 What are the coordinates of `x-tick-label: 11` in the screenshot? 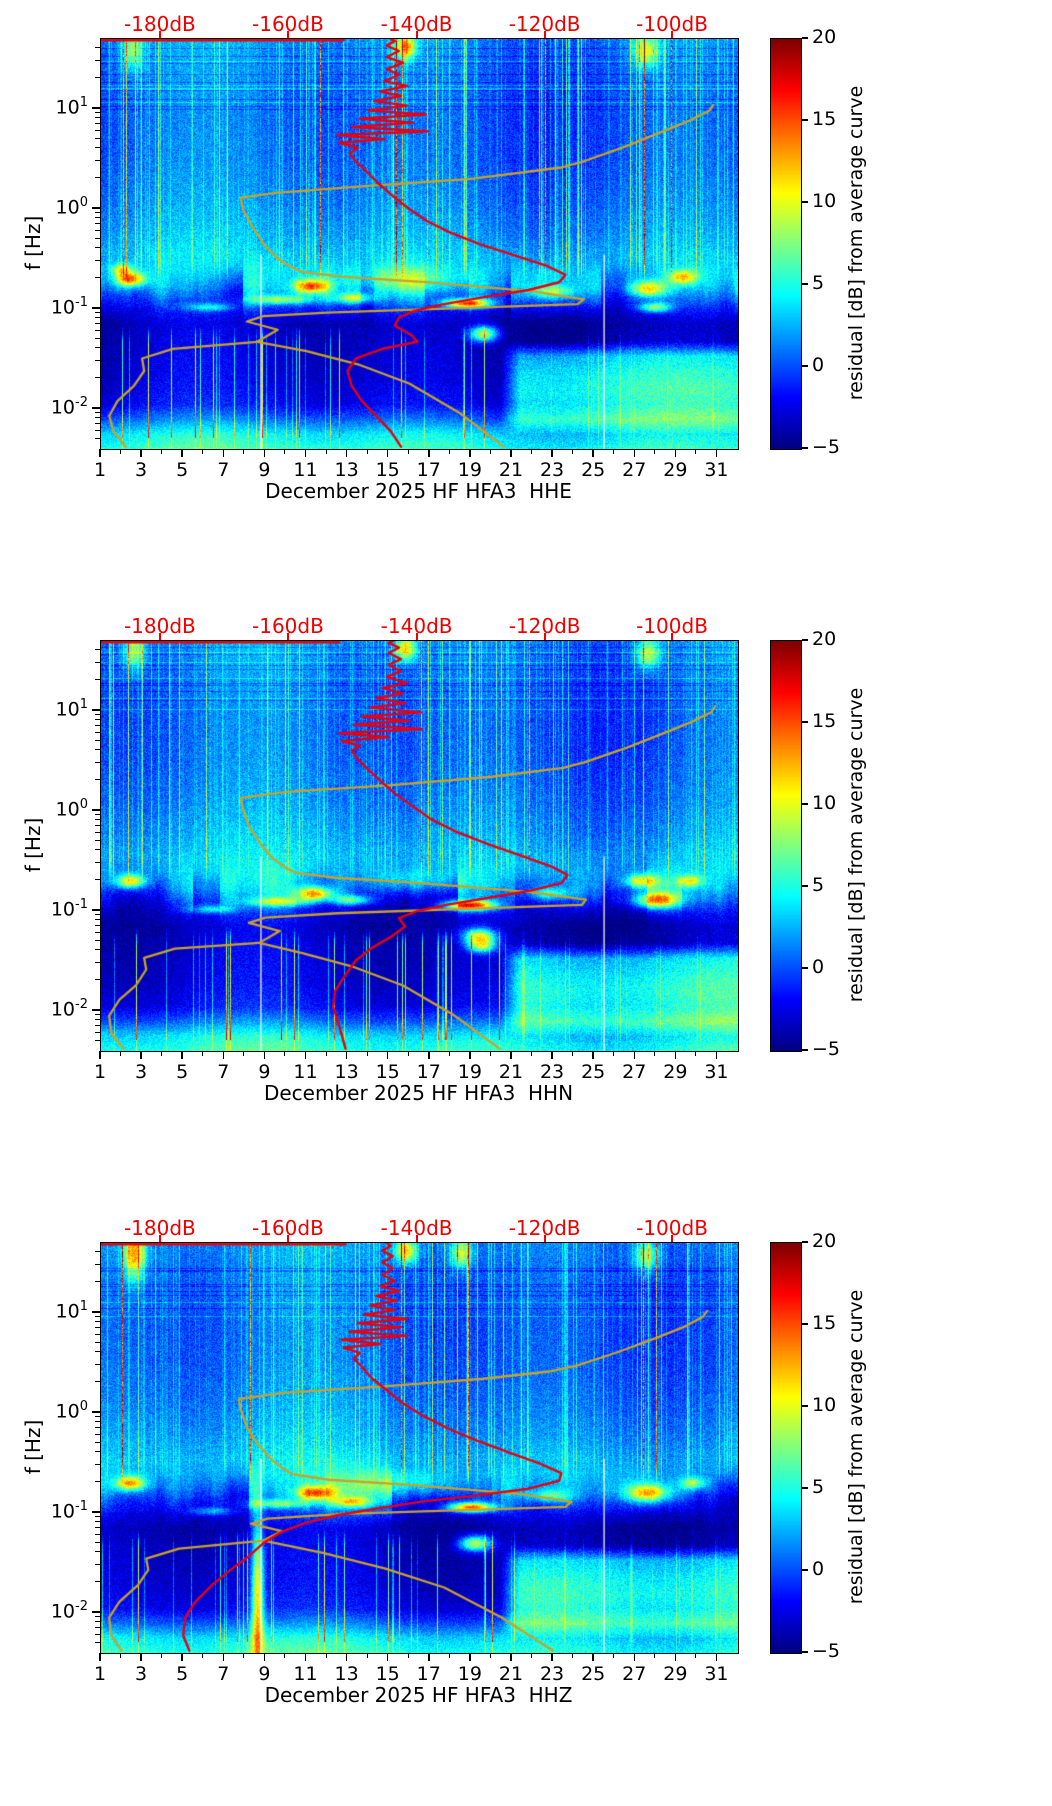 It's located at (305, 1072).